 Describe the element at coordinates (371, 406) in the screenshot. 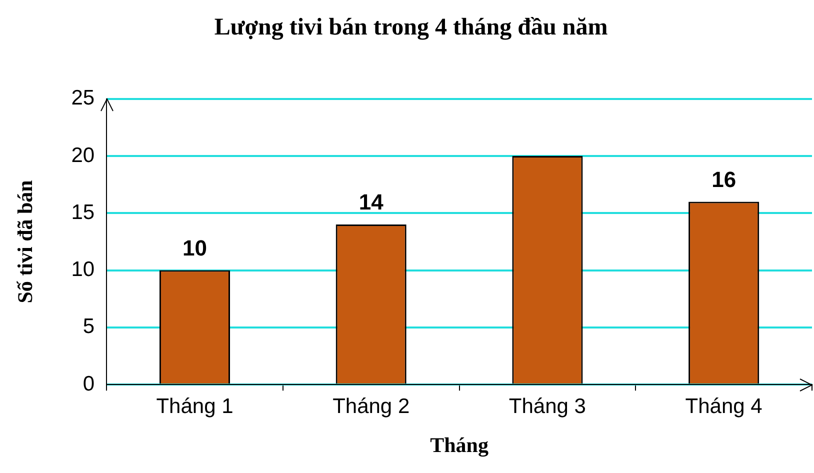

I see `x-tick-label: Tháng 2` at that location.